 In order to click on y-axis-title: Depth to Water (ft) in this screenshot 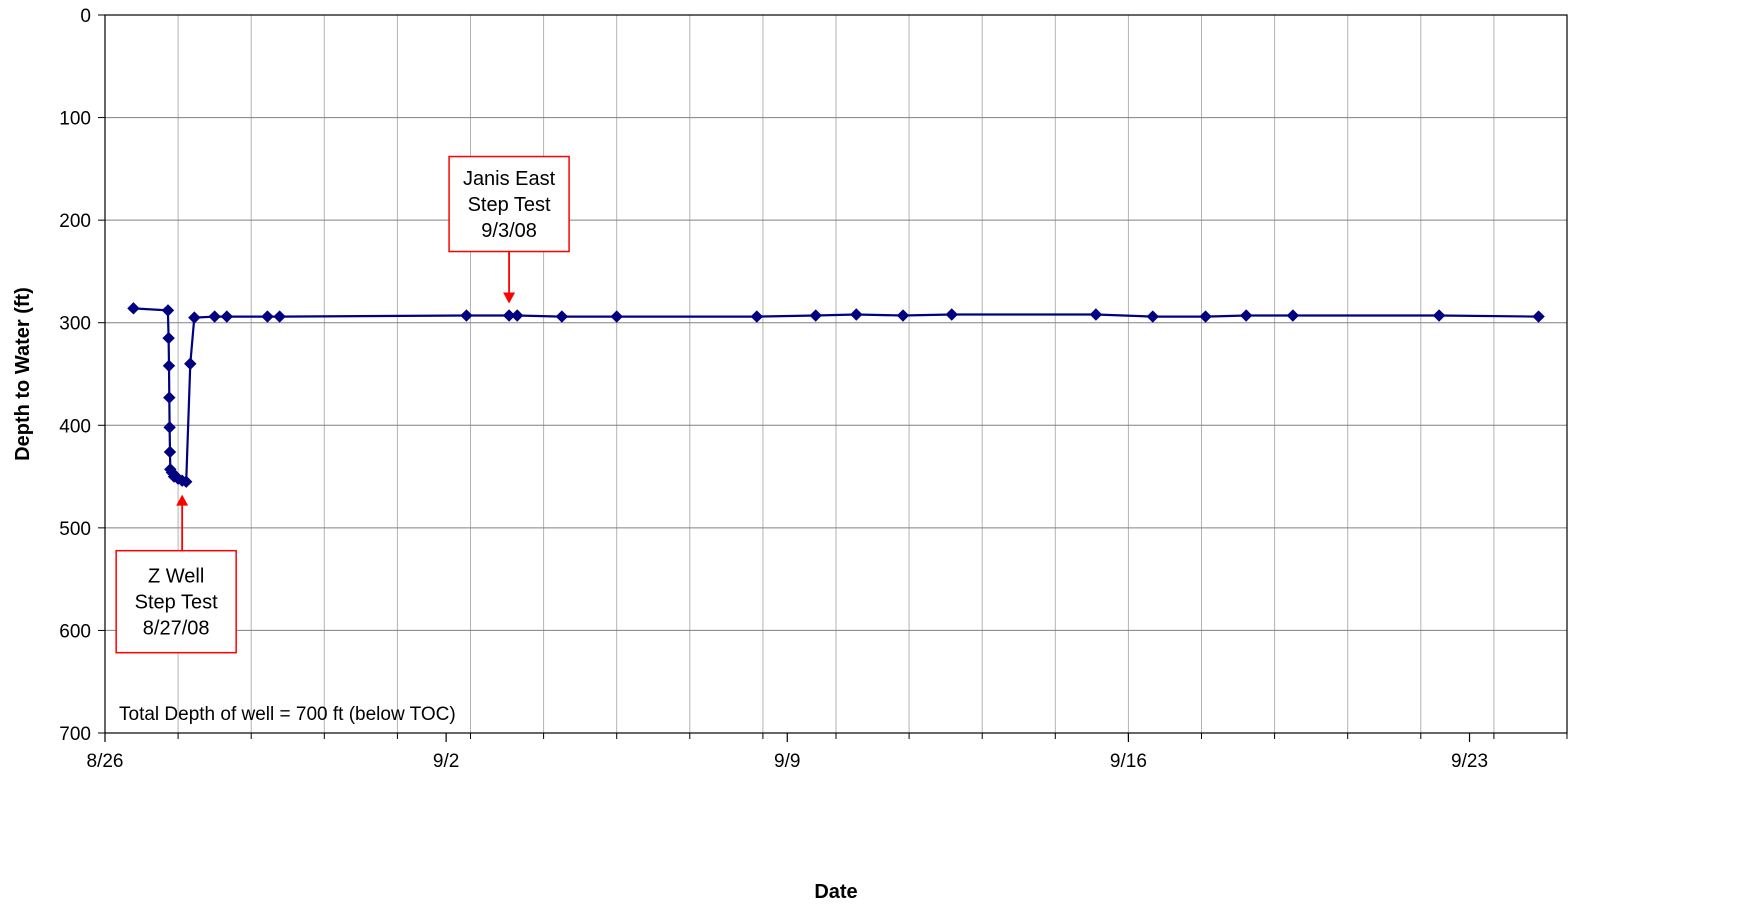, I will do `click(23, 374)`.